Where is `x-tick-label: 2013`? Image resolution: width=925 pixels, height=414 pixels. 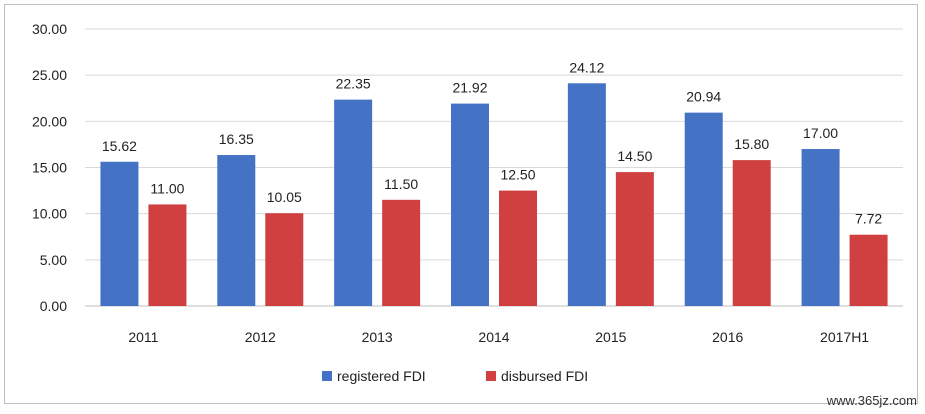 x-tick-label: 2013 is located at coordinates (377, 337).